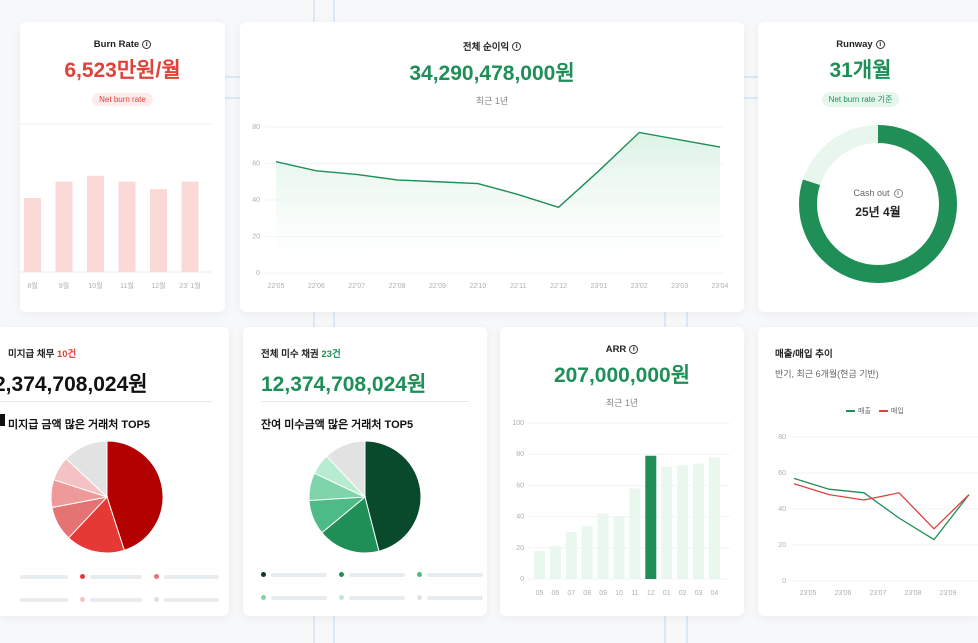  What do you see at coordinates (860, 99) in the screenshot?
I see `runway-badge: Net burn rate 기준` at bounding box center [860, 99].